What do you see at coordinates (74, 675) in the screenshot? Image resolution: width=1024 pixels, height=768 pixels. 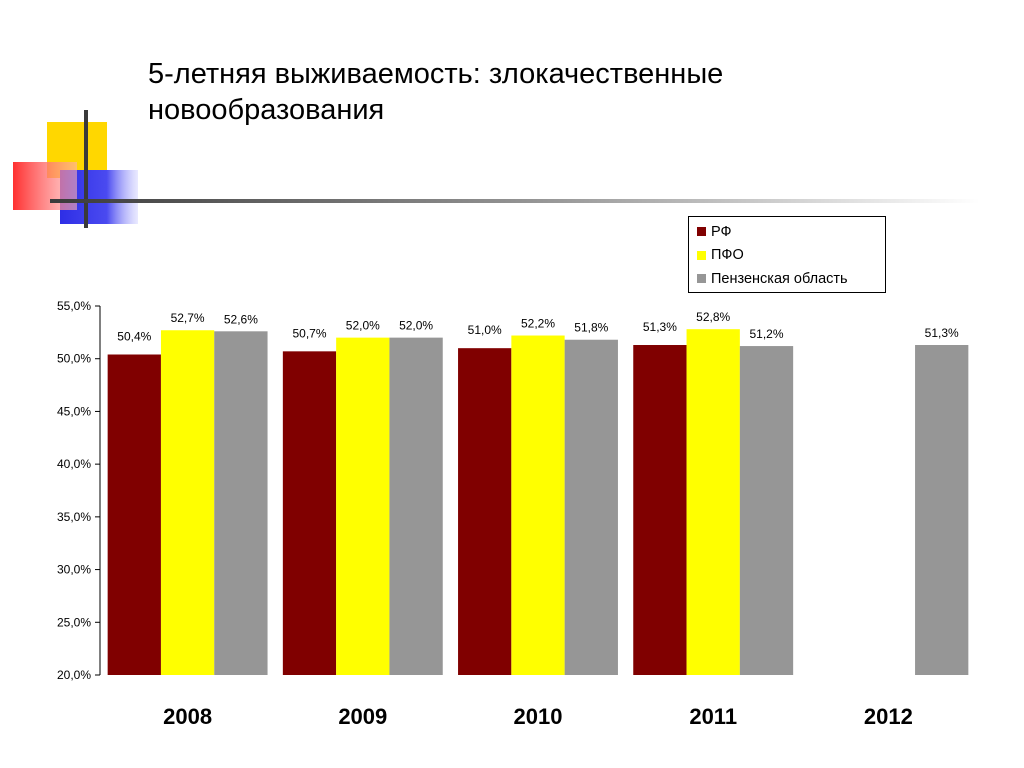 I see `y-tick-label: 20,0%` at bounding box center [74, 675].